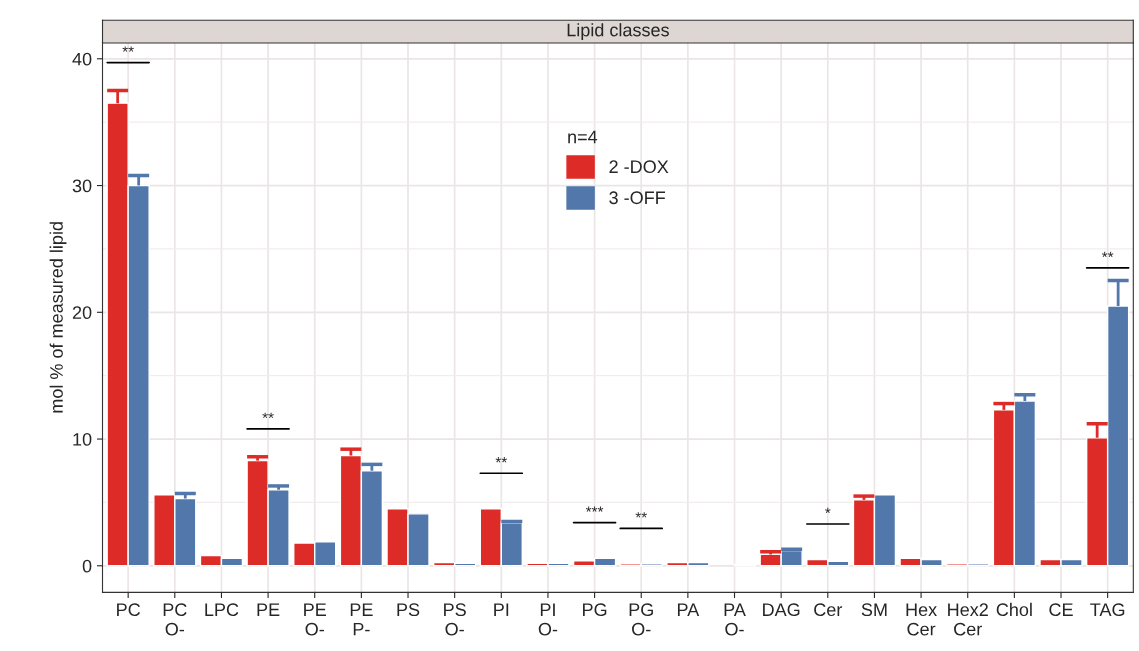 This screenshot has height=651, width=1139. What do you see at coordinates (639, 167) in the screenshot?
I see `legend-label: 2 -DOX` at bounding box center [639, 167].